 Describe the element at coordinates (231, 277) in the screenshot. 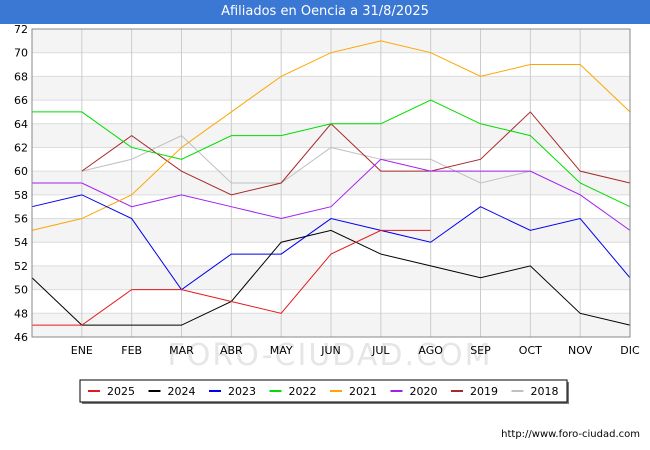

I see `series-line-2025` at that location.